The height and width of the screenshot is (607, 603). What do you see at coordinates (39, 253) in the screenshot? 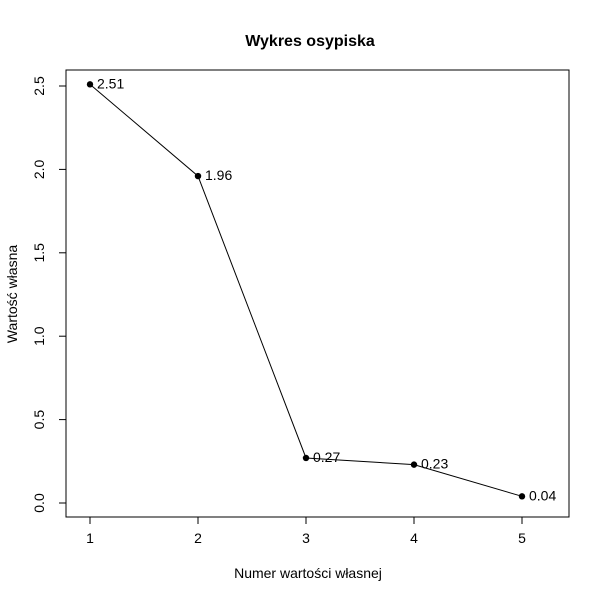
I see `y-axis-tick-label: 1.5` at bounding box center [39, 253].